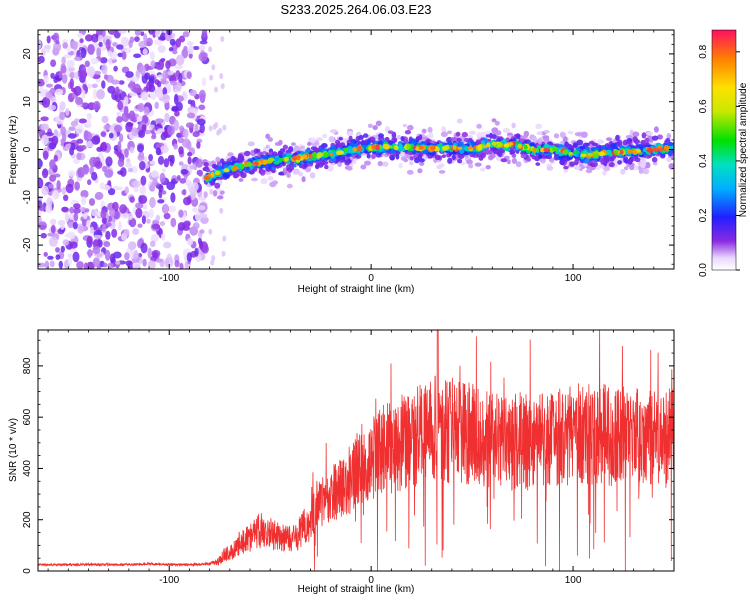  Describe the element at coordinates (703, 215) in the screenshot. I see `colorbar-tick-label: 0.2` at that location.